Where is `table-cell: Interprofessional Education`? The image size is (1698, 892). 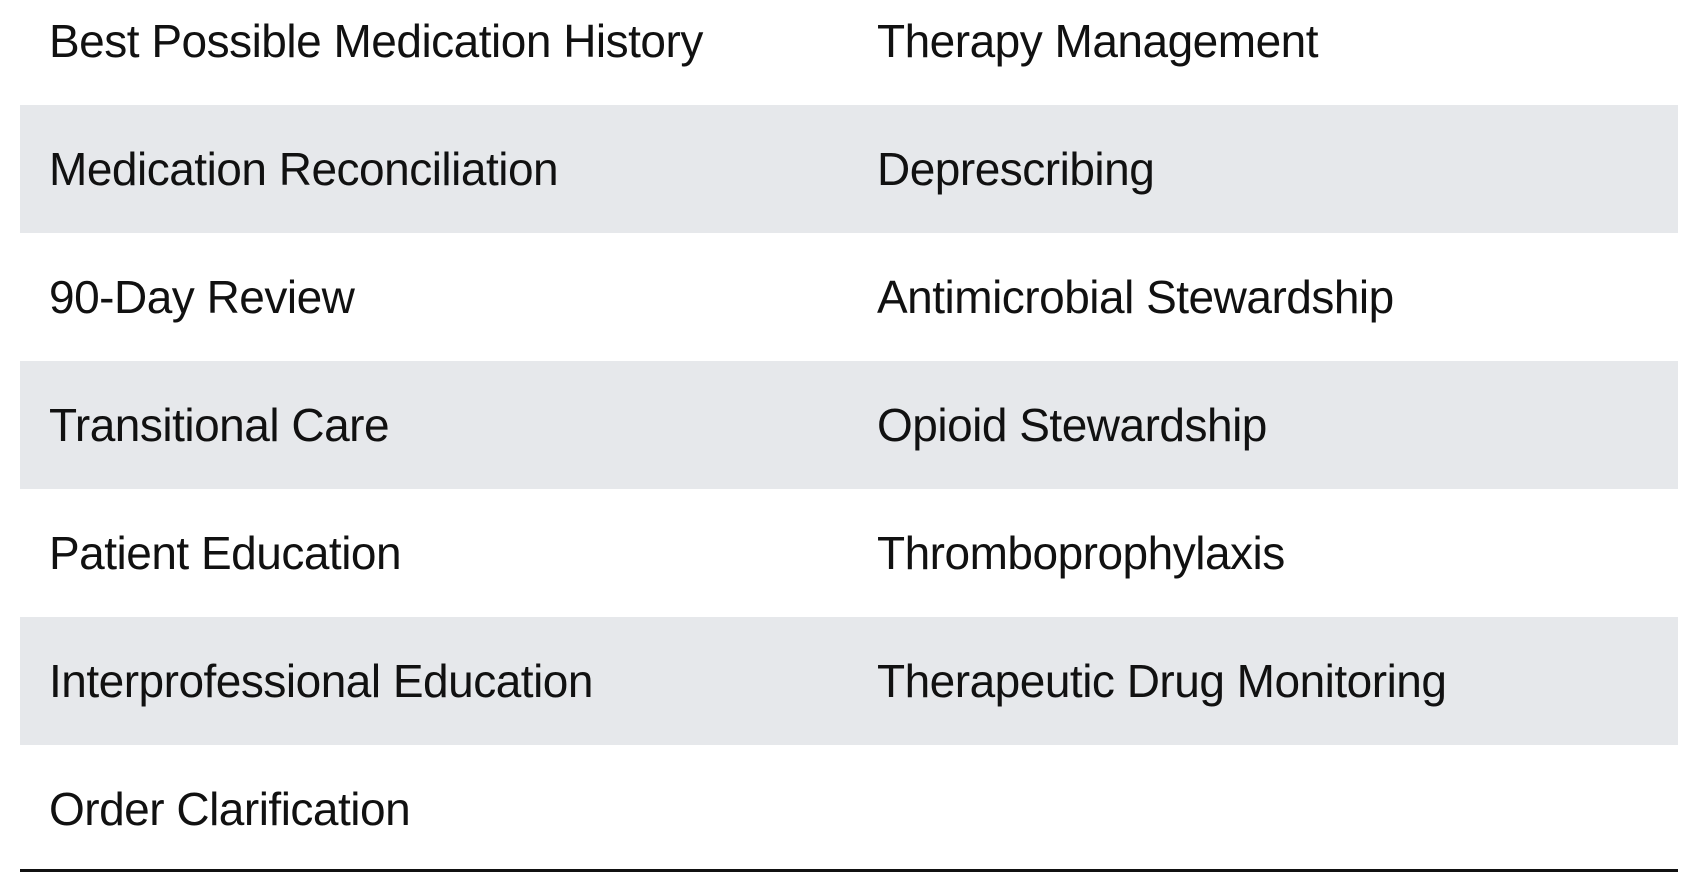
table-cell: Interprofessional Education is located at coordinates (321, 681).